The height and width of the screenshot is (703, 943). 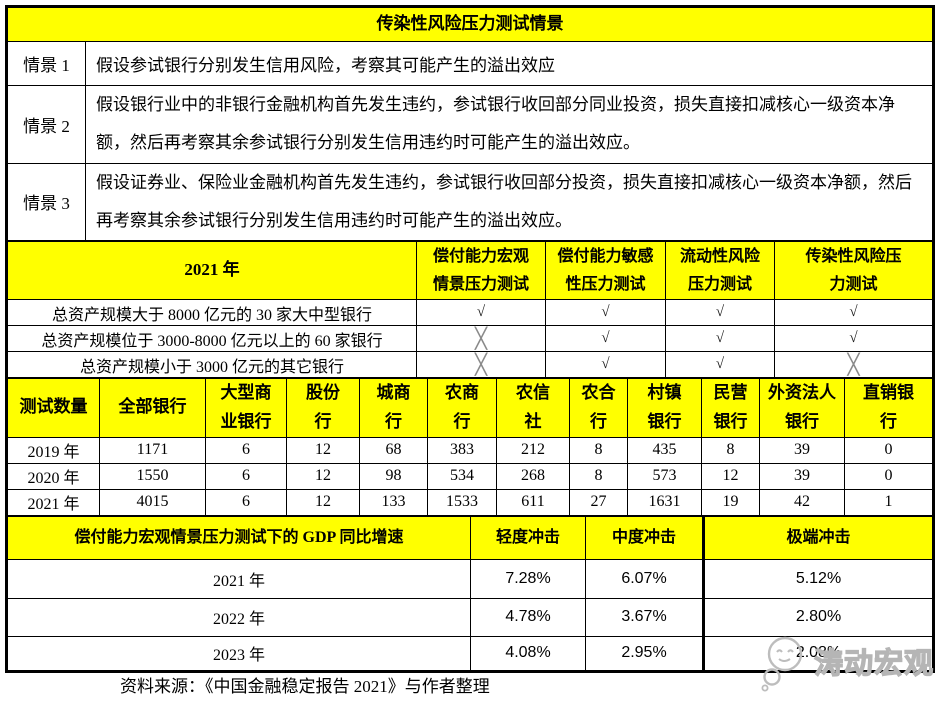 I want to click on gdp-value: 5.12%, so click(x=817, y=578).